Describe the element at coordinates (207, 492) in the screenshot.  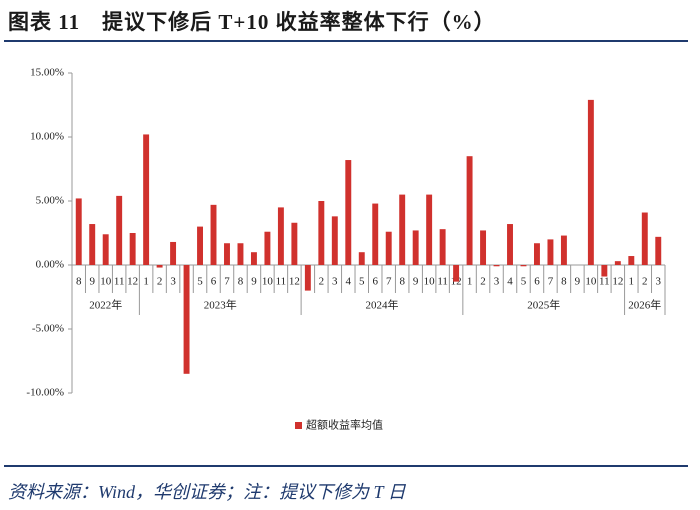
I see `source-note: 资料来源：Wind，华创证券；注：提议下修为 T 日` at that location.